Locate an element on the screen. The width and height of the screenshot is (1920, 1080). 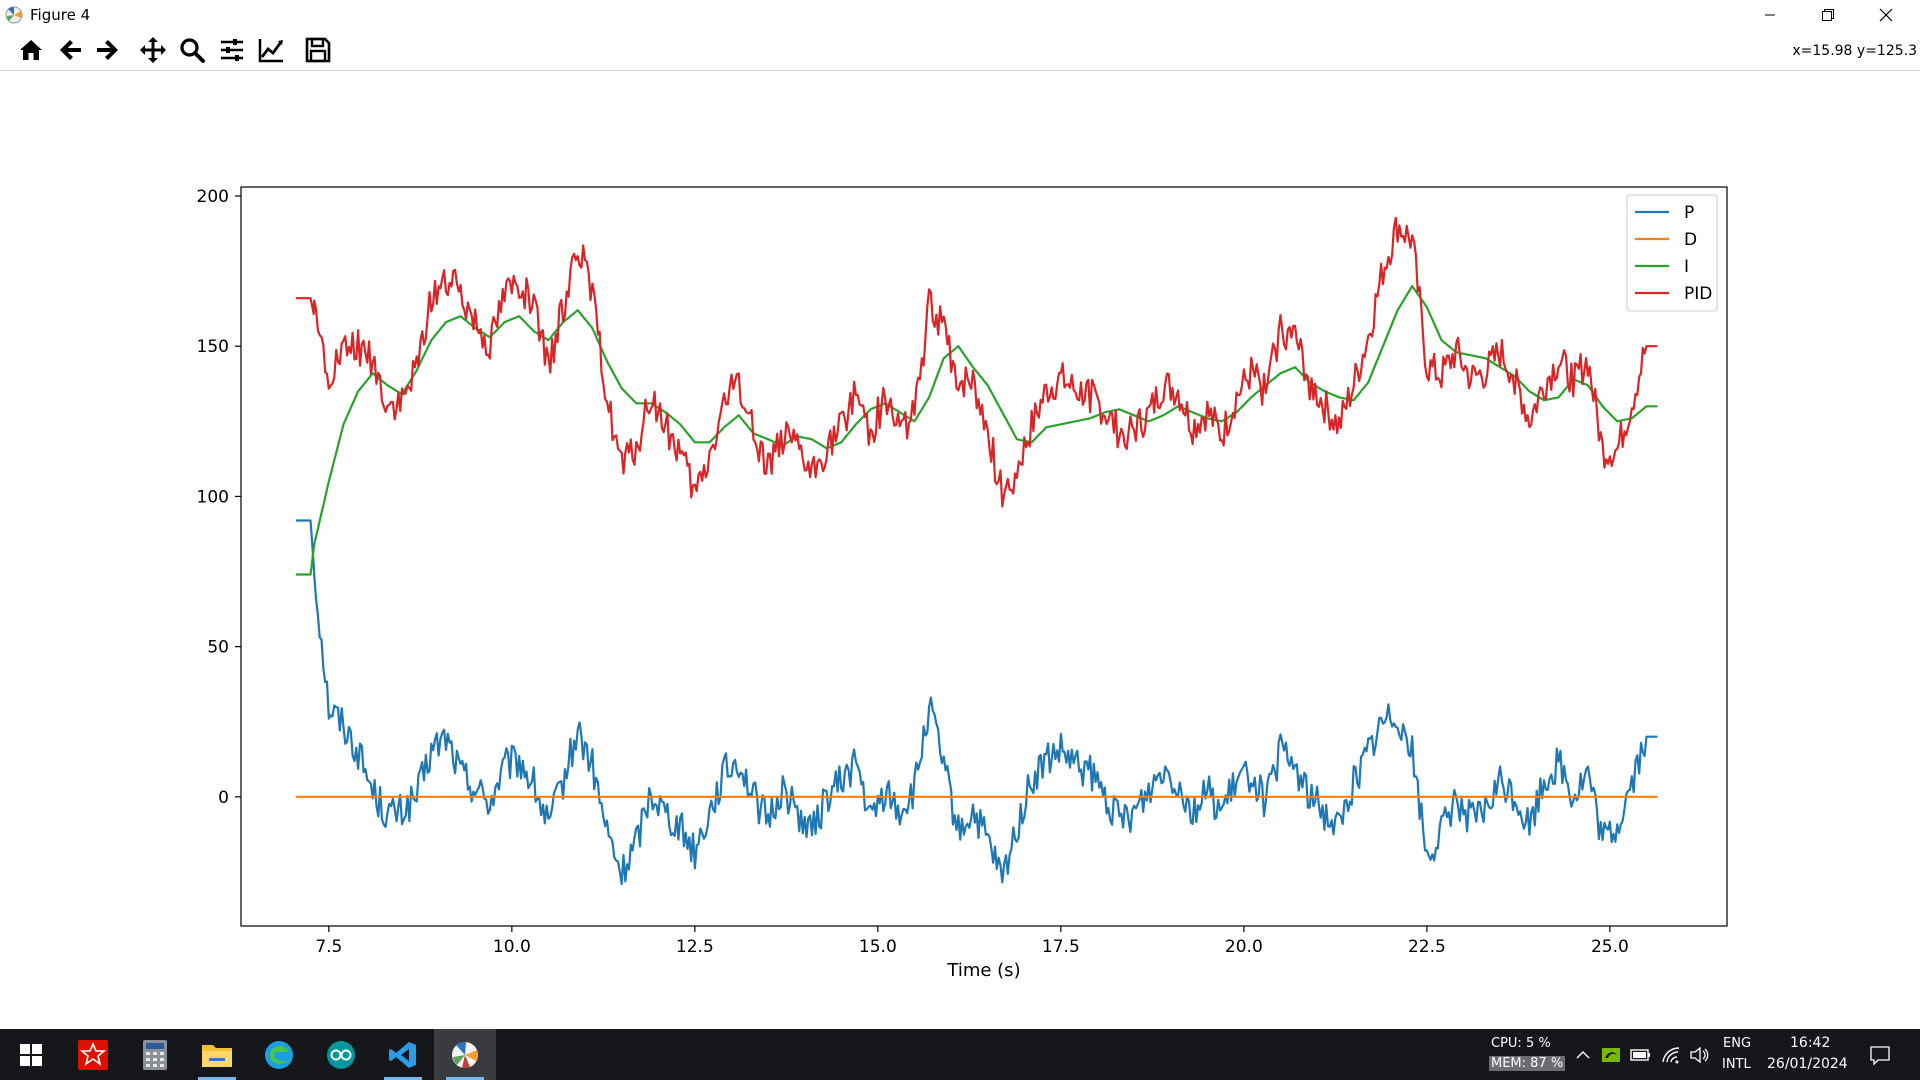
folder-icon is located at coordinates (217, 1055).